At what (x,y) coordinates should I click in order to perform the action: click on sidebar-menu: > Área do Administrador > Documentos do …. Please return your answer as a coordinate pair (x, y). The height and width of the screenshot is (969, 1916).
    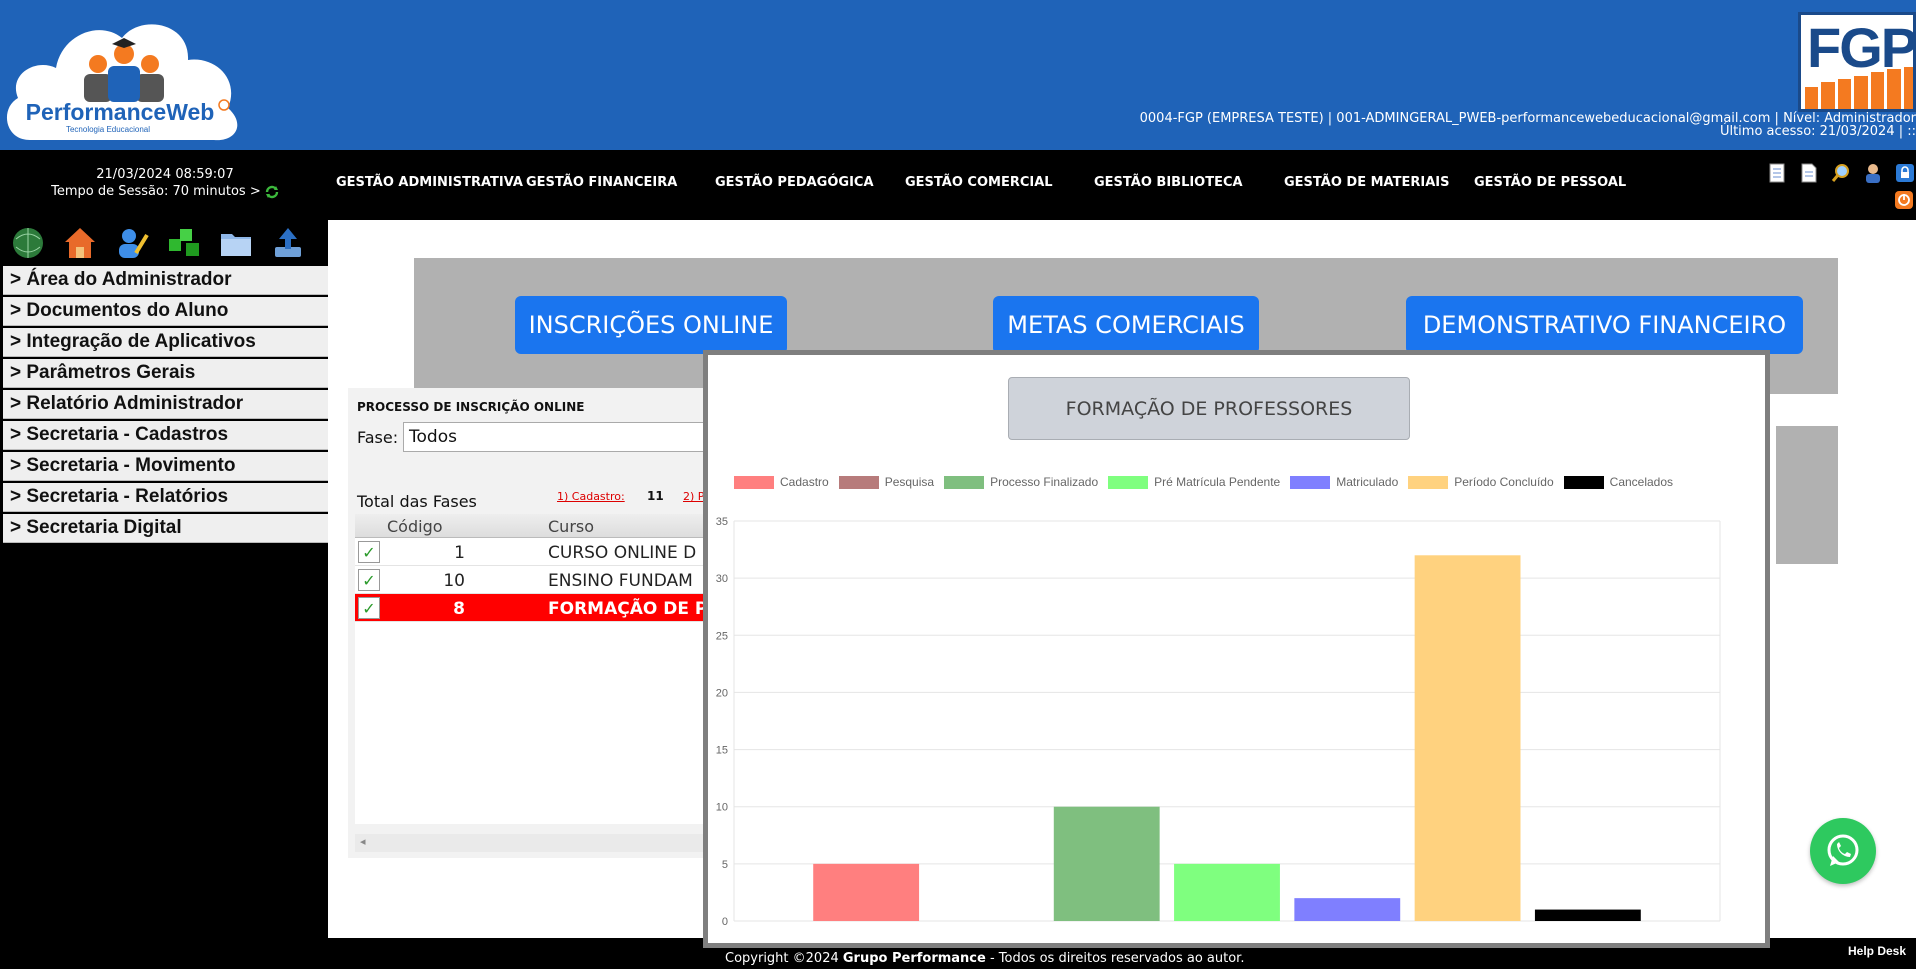
    Looking at the image, I should click on (164, 404).